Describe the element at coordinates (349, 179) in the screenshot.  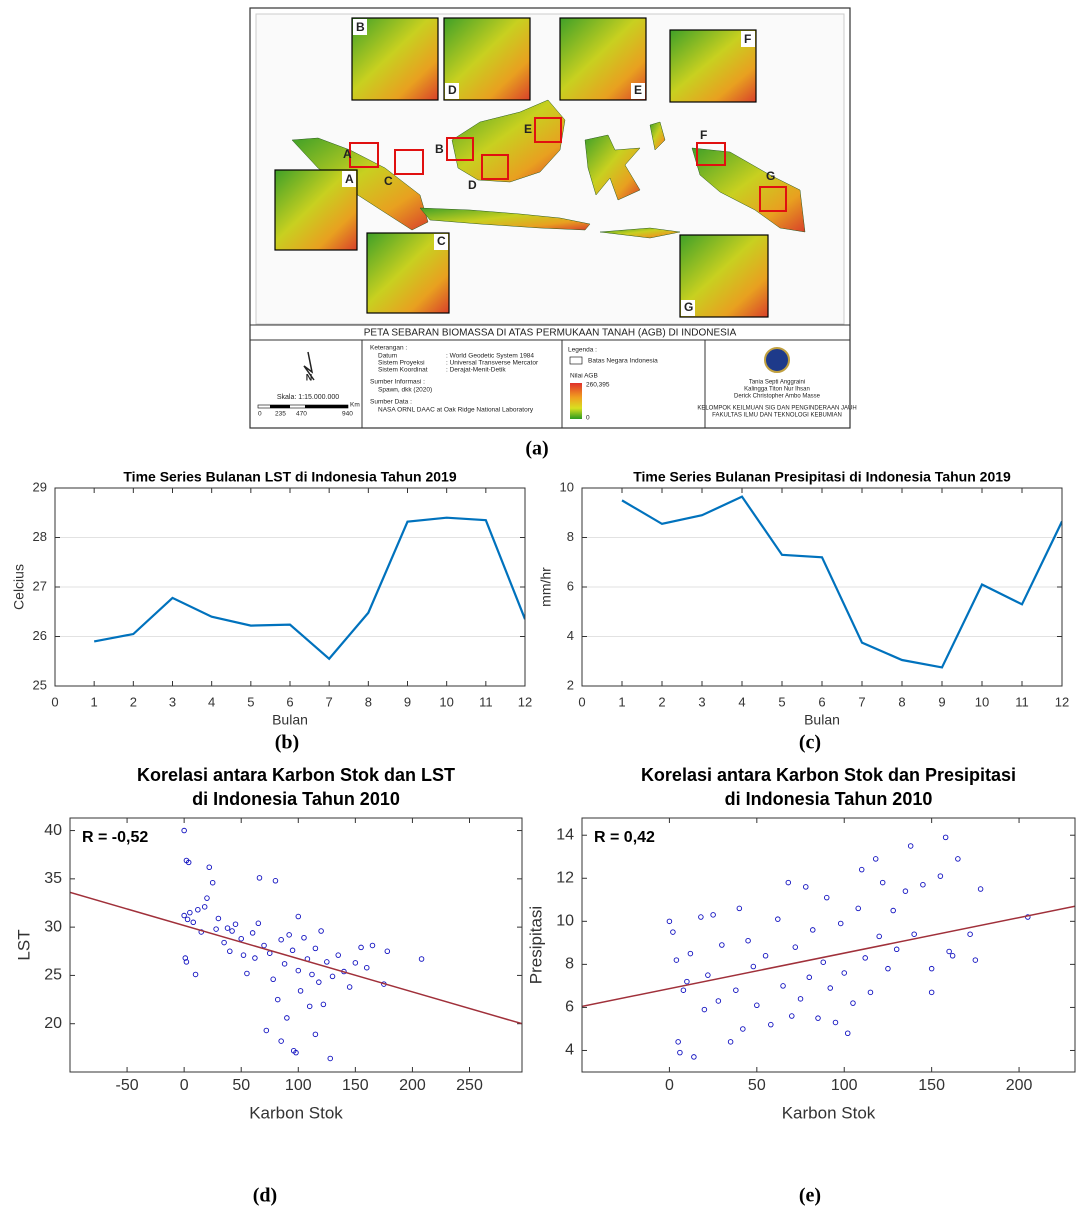
I see `label-bg` at that location.